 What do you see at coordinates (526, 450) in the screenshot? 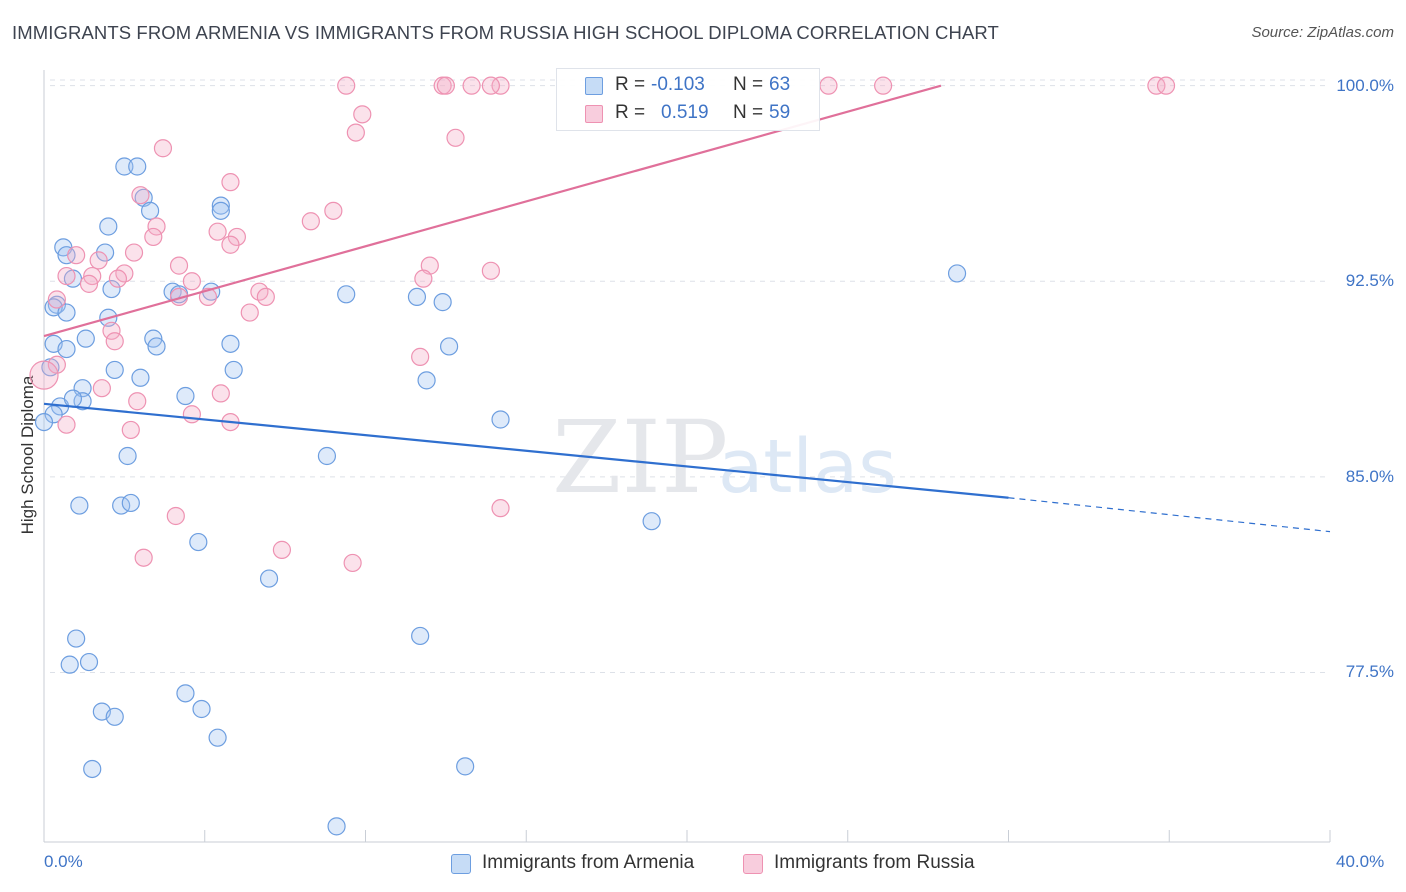
I see `armenia-trend-line` at bounding box center [526, 450].